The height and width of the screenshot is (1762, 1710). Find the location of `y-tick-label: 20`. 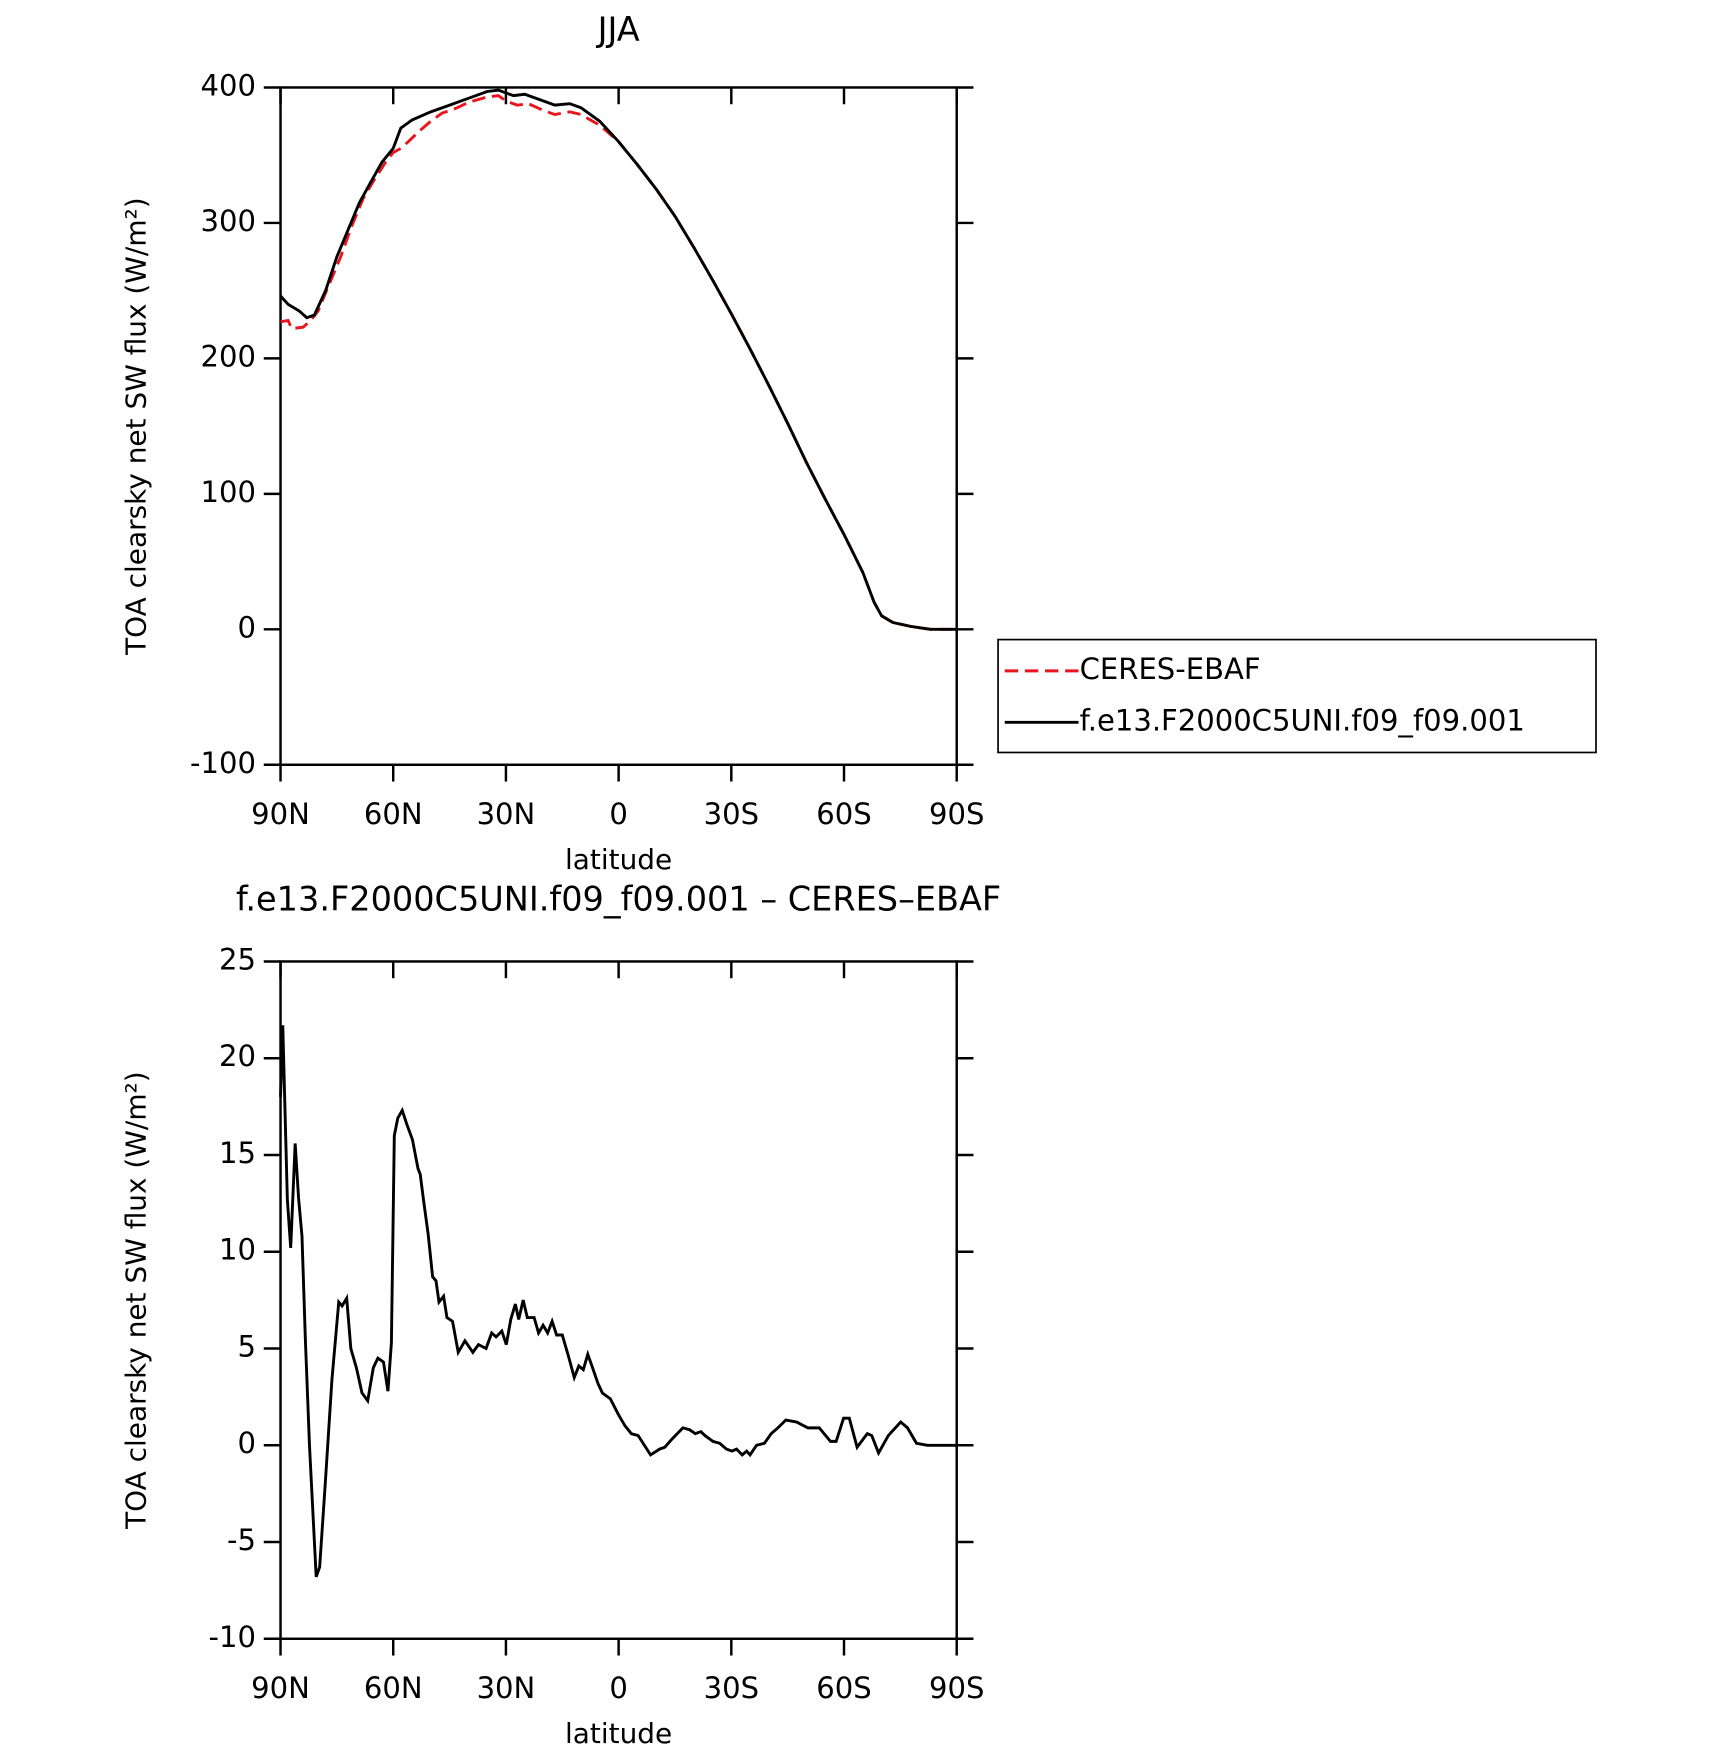

y-tick-label: 20 is located at coordinates (237, 1056).